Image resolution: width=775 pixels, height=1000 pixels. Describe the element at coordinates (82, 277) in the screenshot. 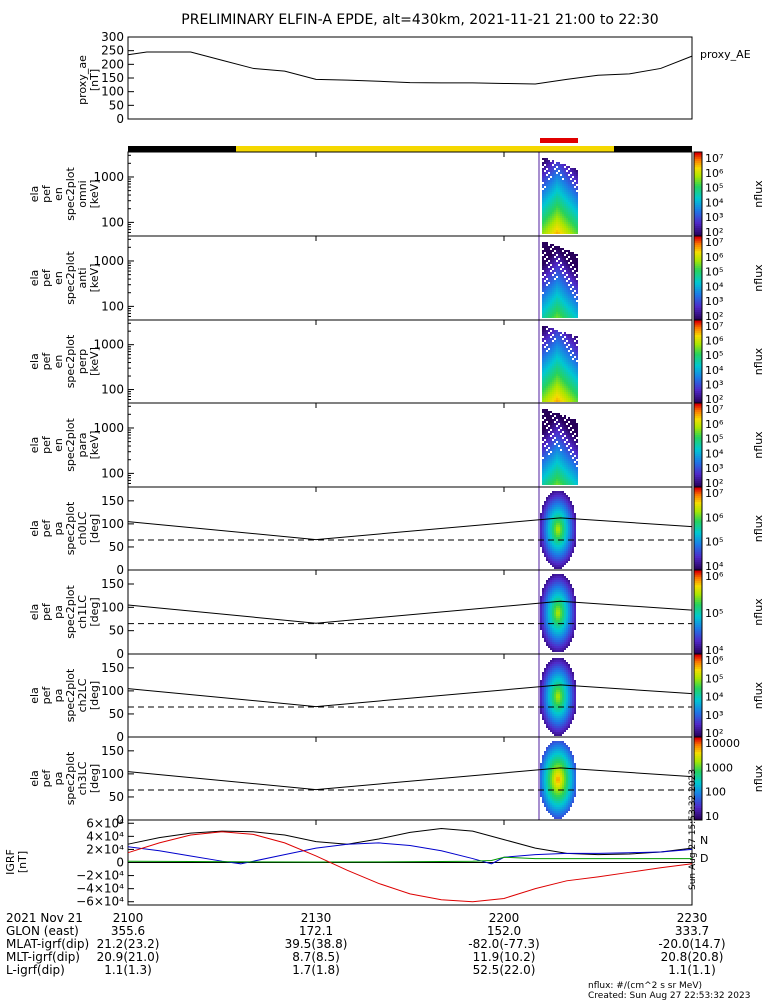

I see `ylabel-line: anti` at that location.